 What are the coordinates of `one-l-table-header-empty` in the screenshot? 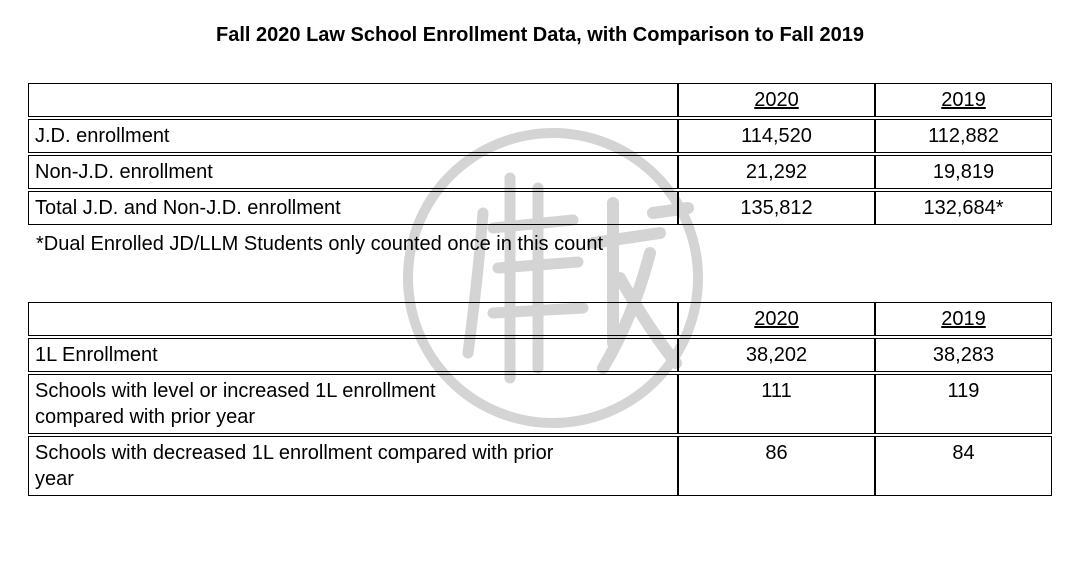 It's located at (353, 319).